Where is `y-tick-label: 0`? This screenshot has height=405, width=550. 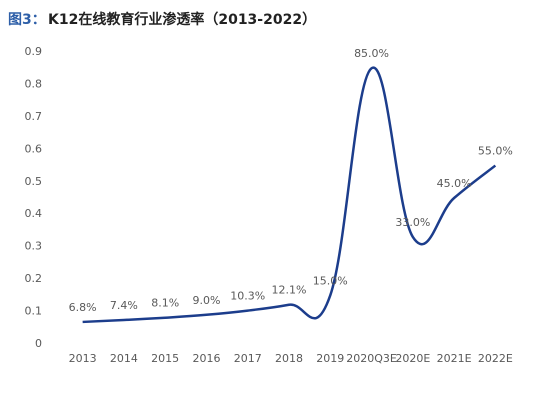
y-tick-label: 0 is located at coordinates (38, 343).